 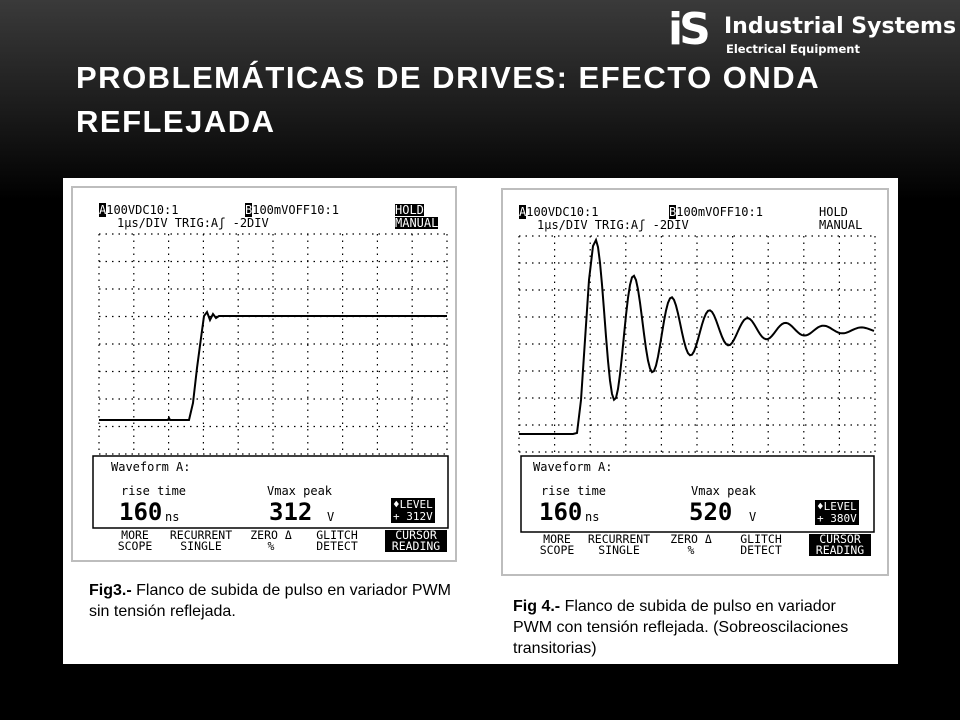 What do you see at coordinates (689, 29) in the screenshot?
I see `logo-mark: iS` at bounding box center [689, 29].